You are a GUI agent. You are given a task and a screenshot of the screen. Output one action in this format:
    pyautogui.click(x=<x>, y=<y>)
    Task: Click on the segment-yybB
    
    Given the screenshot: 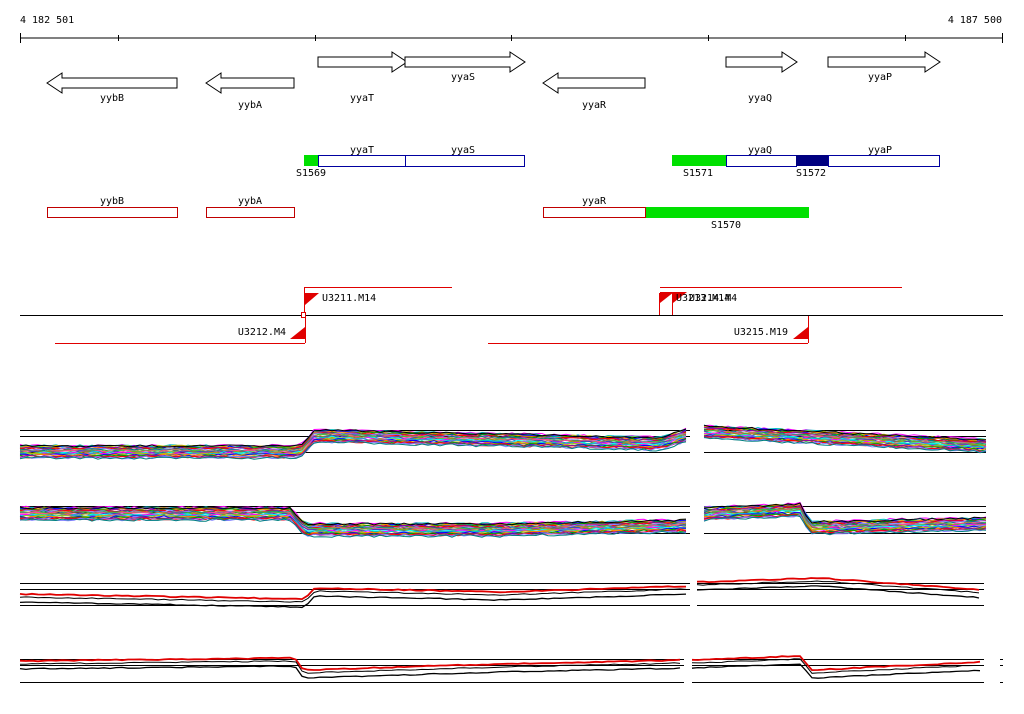 What is the action you would take?
    pyautogui.click(x=112, y=212)
    